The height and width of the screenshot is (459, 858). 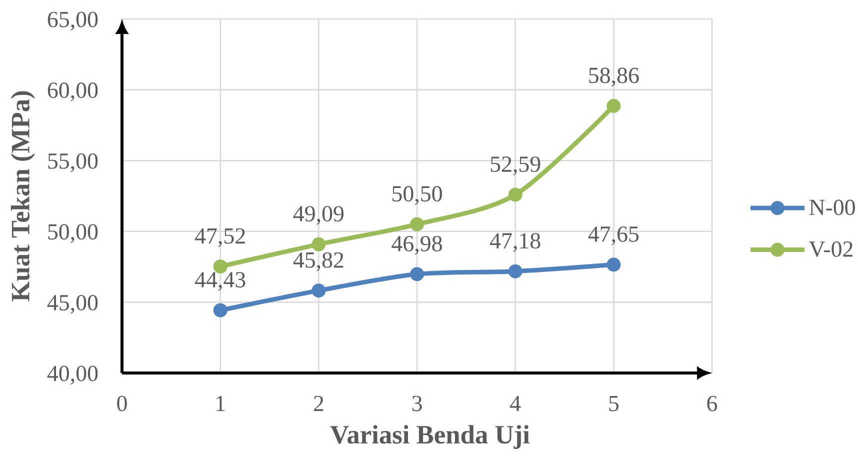 I want to click on data-label: 45,82, so click(x=318, y=262).